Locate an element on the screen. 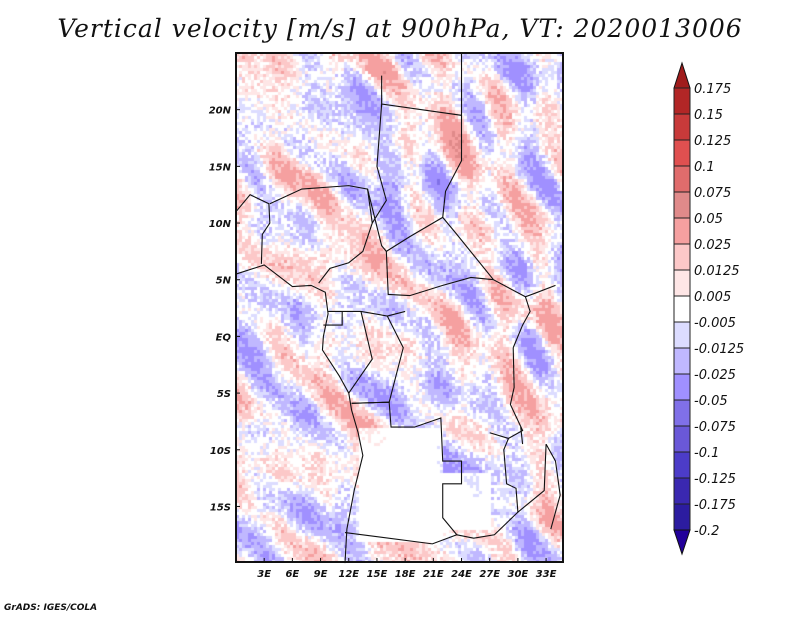  longitude-axis: 3E 6E 9E 12E 15E 18E 21E 24E 27E 30E 33E is located at coordinates (407, 569).